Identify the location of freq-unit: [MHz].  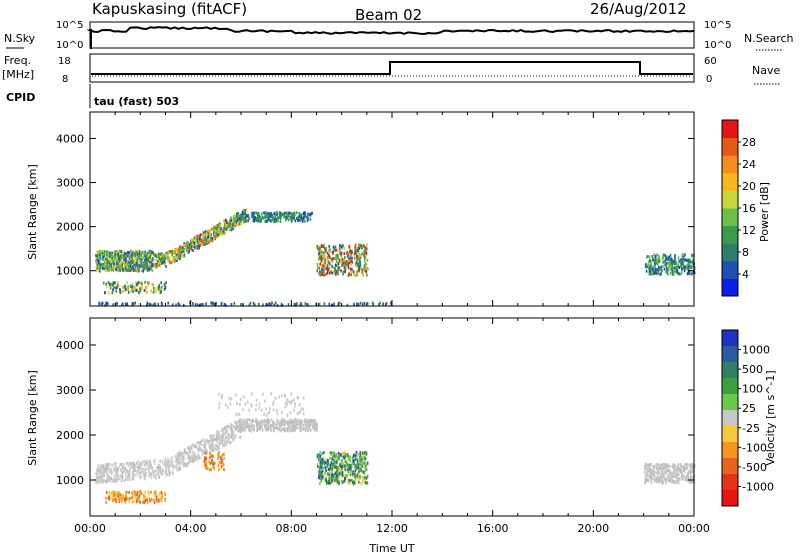
(18, 74).